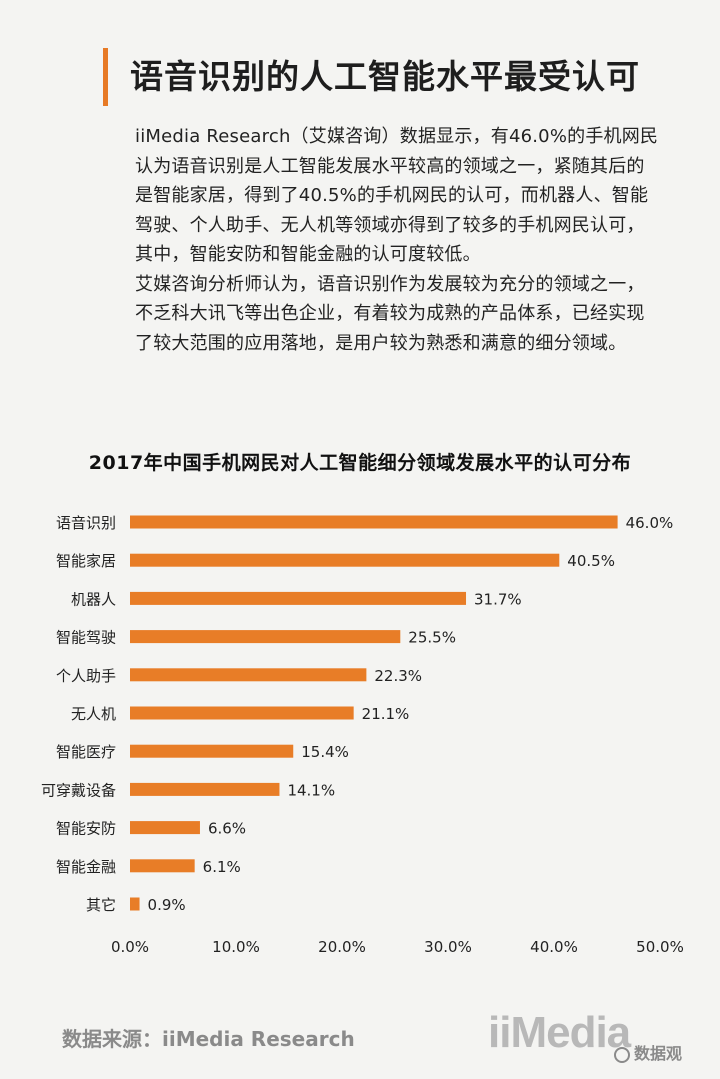  Describe the element at coordinates (448, 947) in the screenshot. I see `x-tick-label: 30.0%` at that location.